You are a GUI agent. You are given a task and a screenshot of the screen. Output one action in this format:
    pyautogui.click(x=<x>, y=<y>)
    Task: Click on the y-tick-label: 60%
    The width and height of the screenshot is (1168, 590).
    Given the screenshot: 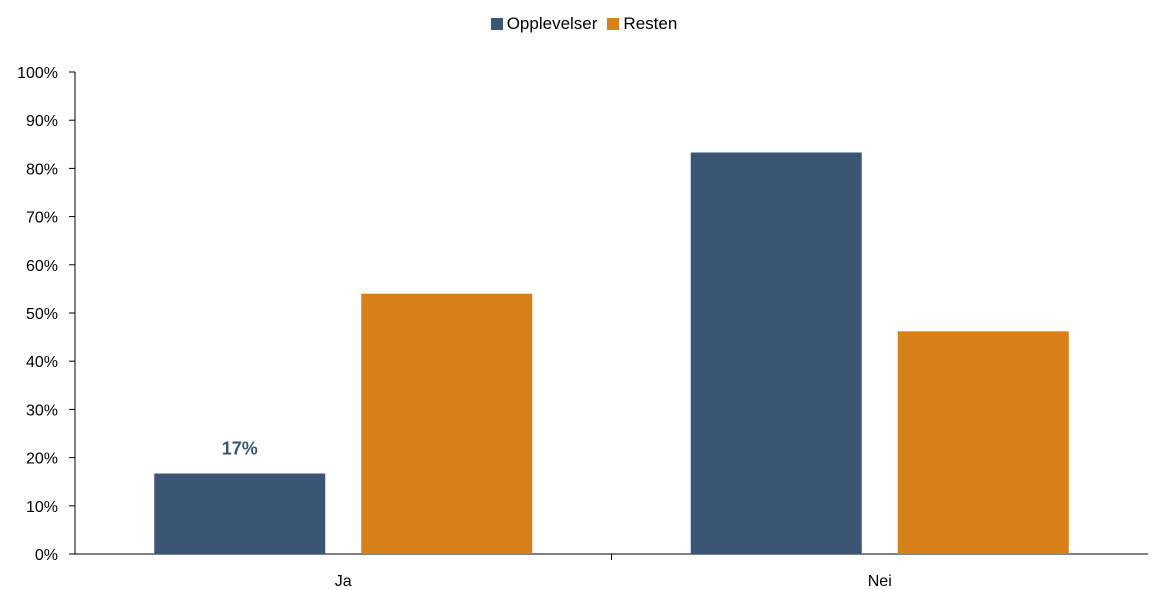 What is the action you would take?
    pyautogui.click(x=42, y=266)
    